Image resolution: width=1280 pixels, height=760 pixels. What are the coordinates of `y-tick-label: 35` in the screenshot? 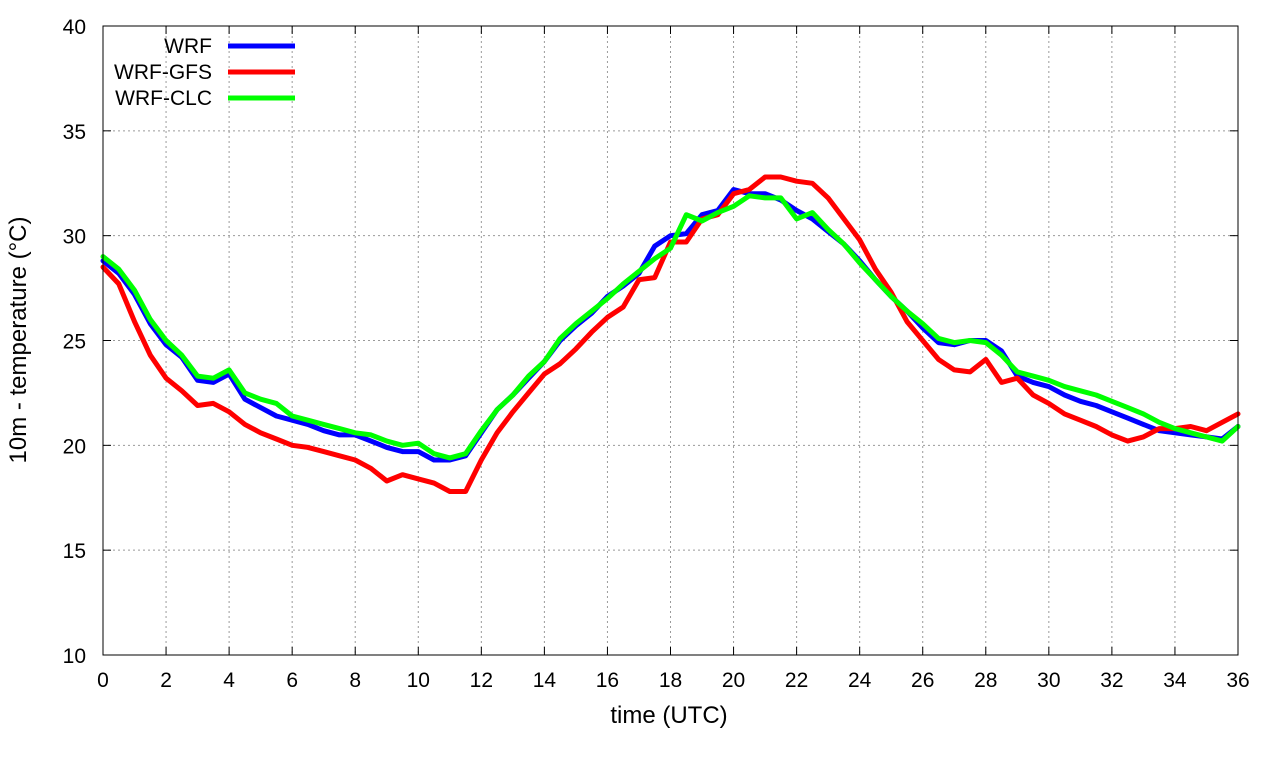 It's located at (74, 132).